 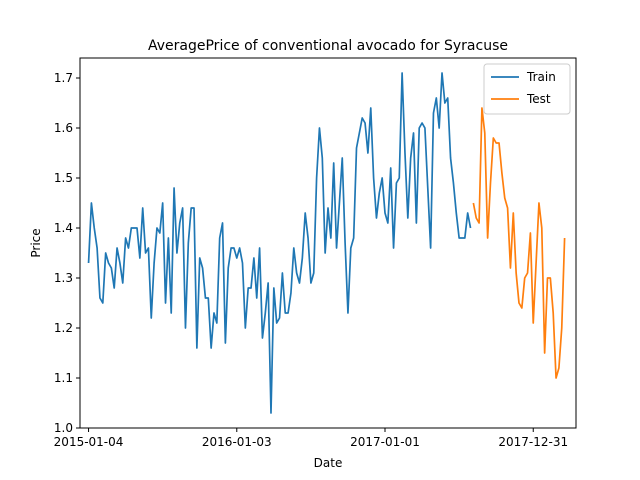 I want to click on y-tick-label: 1.6, so click(x=63, y=128).